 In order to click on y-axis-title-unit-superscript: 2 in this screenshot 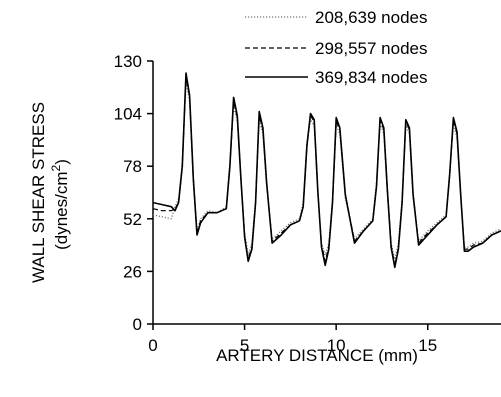, I will do `click(56, 167)`.